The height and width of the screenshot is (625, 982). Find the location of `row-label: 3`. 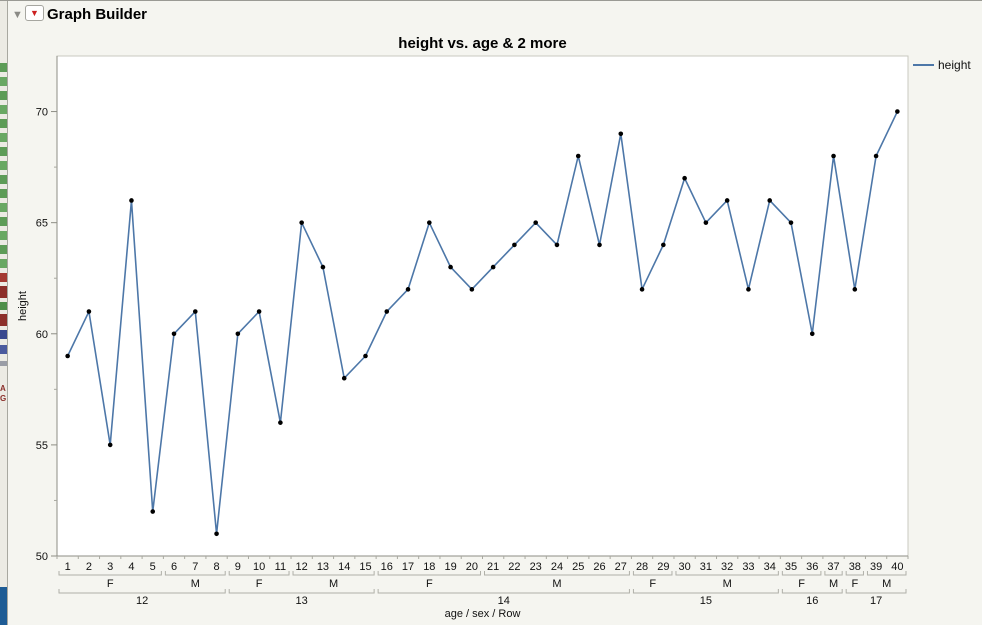

row-label: 3 is located at coordinates (110, 567).